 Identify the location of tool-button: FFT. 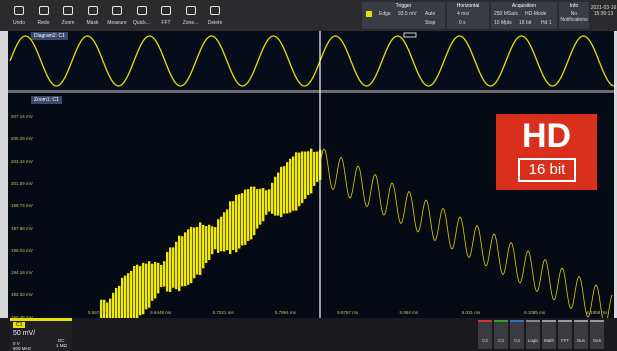
(166, 23).